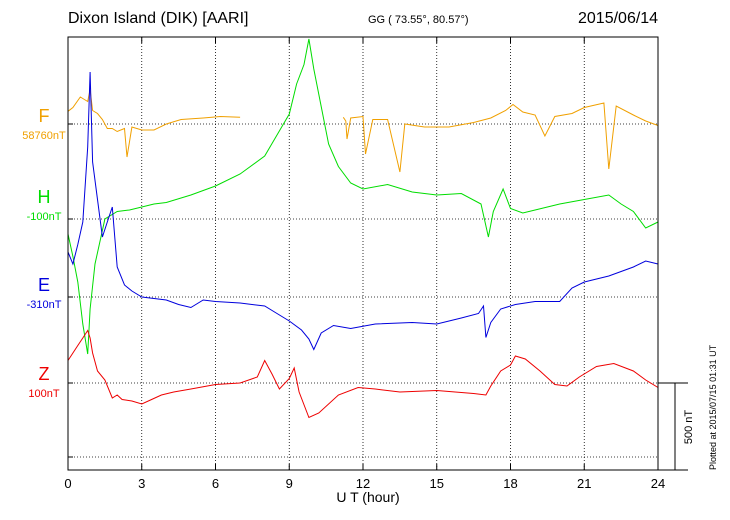  Describe the element at coordinates (618, 18) in the screenshot. I see `date-label: 2015/06/14` at that location.